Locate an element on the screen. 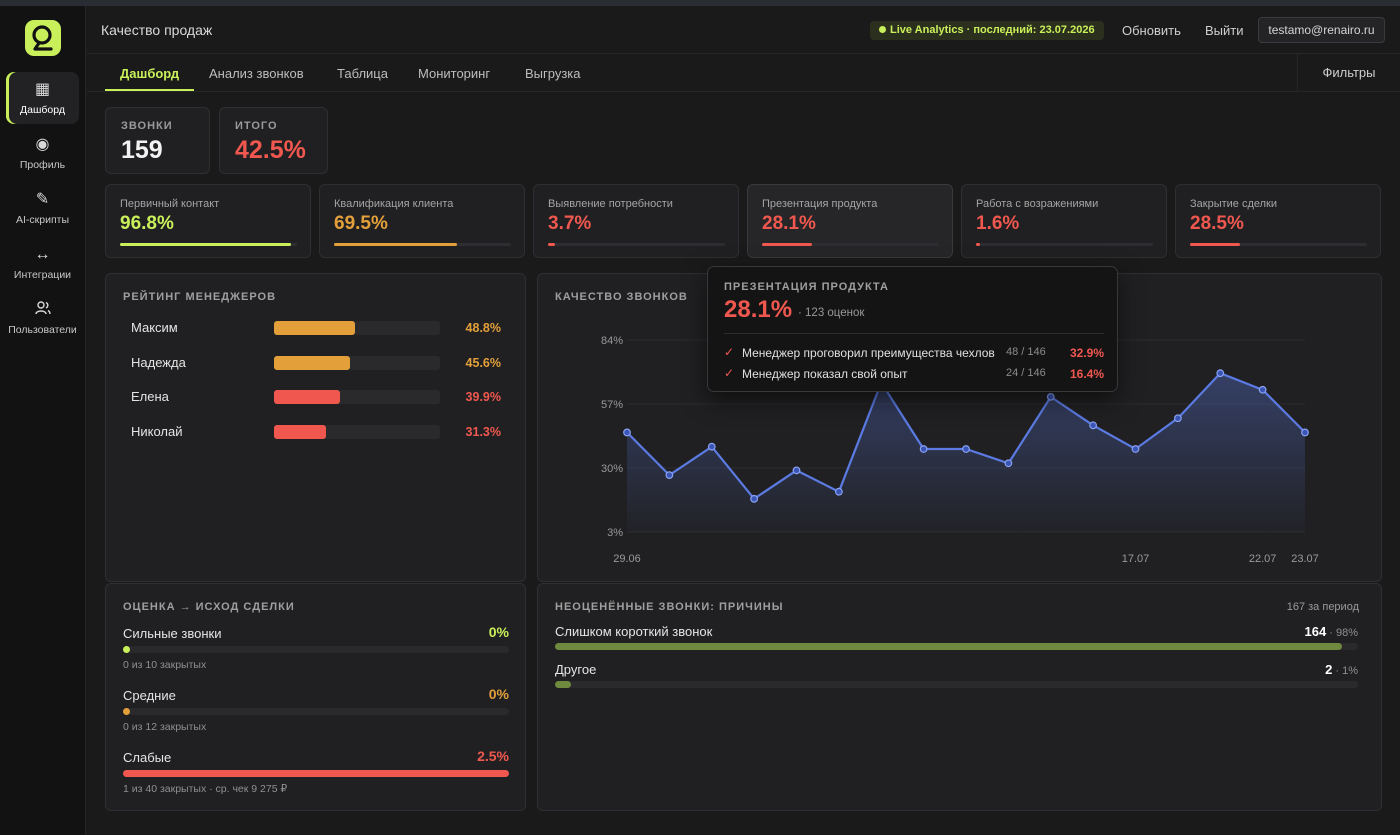 This screenshot has width=1400, height=835. refresh-button: Обновить is located at coordinates (1151, 30).